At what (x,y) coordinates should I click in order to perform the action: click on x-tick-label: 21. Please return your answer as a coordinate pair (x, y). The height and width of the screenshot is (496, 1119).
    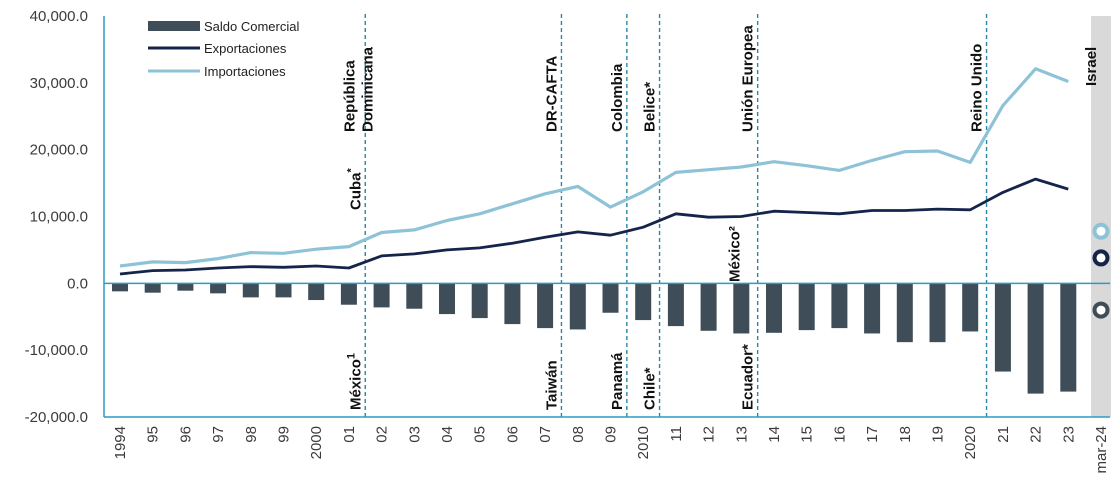
    Looking at the image, I should click on (1003, 434).